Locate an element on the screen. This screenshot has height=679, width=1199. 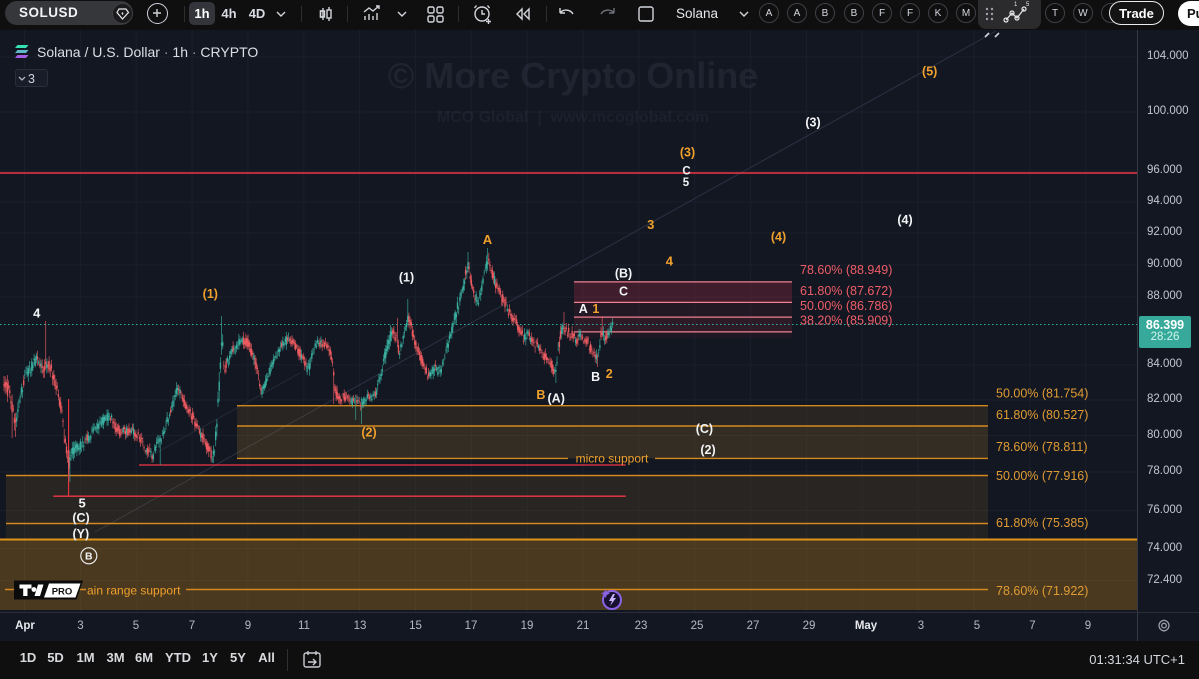
svg-text: 3 is located at coordinates (650, 224).